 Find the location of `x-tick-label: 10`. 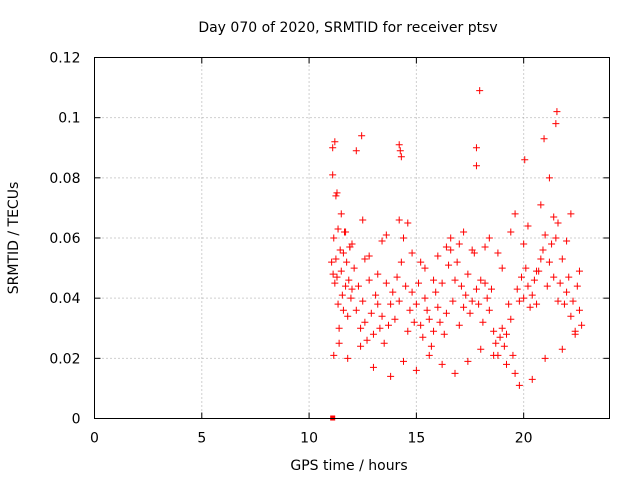

x-tick-label: 10 is located at coordinates (309, 439).